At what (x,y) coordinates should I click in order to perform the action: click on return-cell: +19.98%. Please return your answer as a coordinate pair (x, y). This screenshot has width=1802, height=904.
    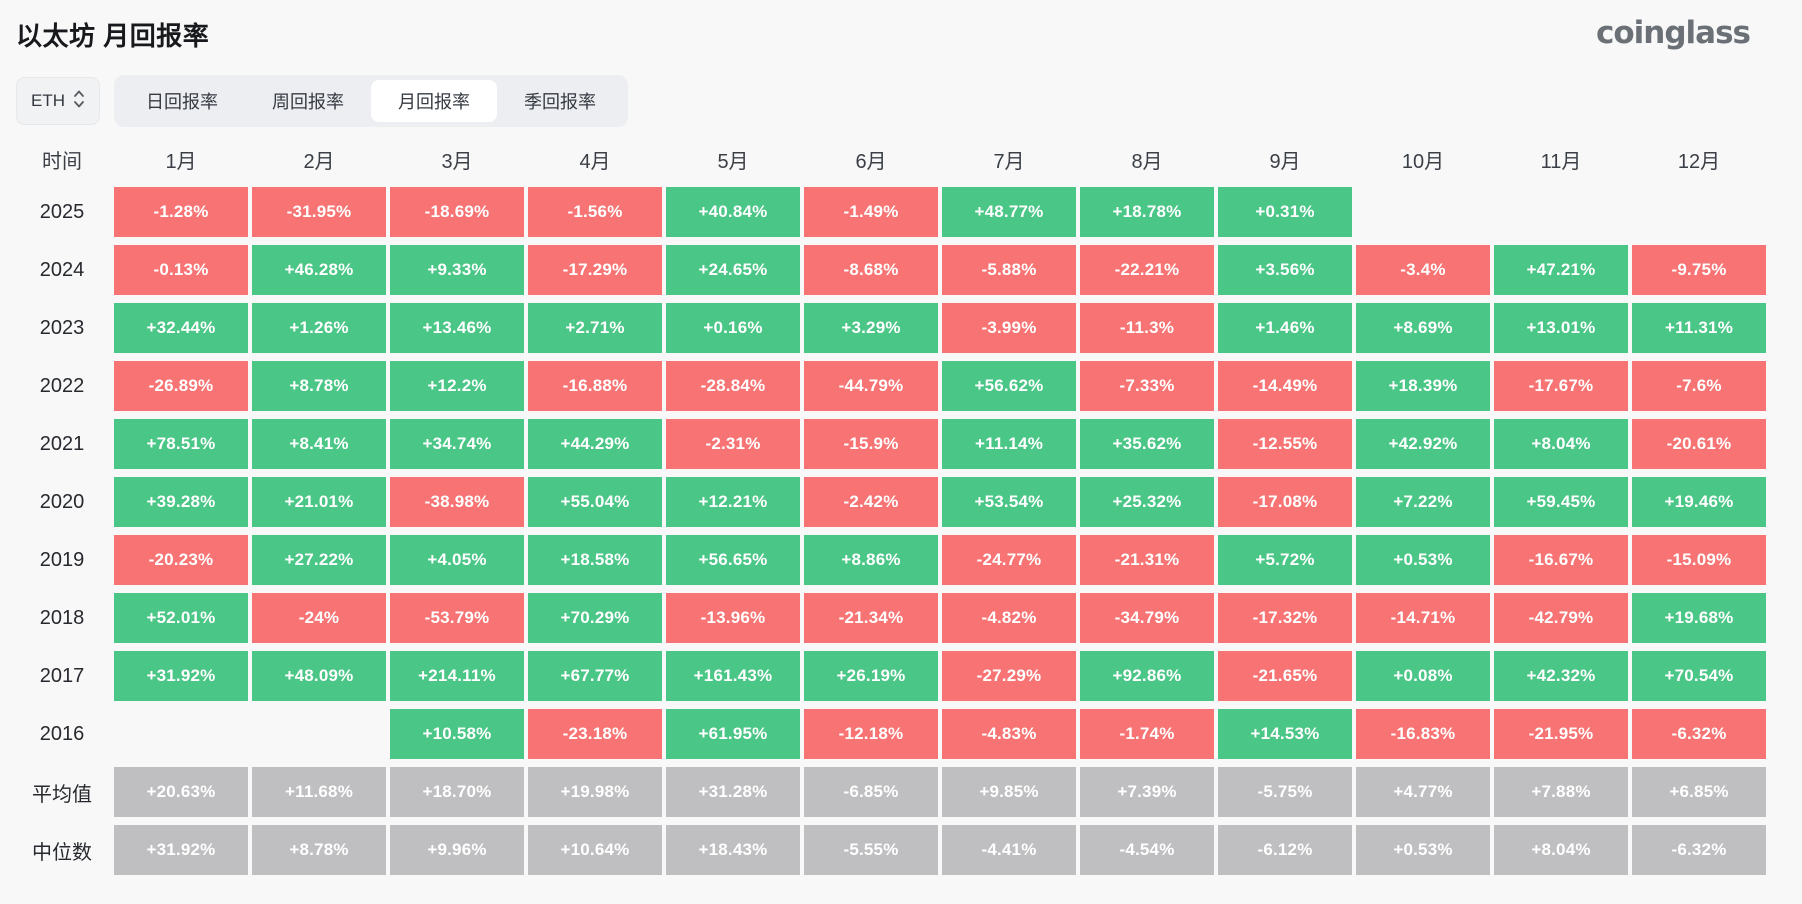
    Looking at the image, I should click on (595, 792).